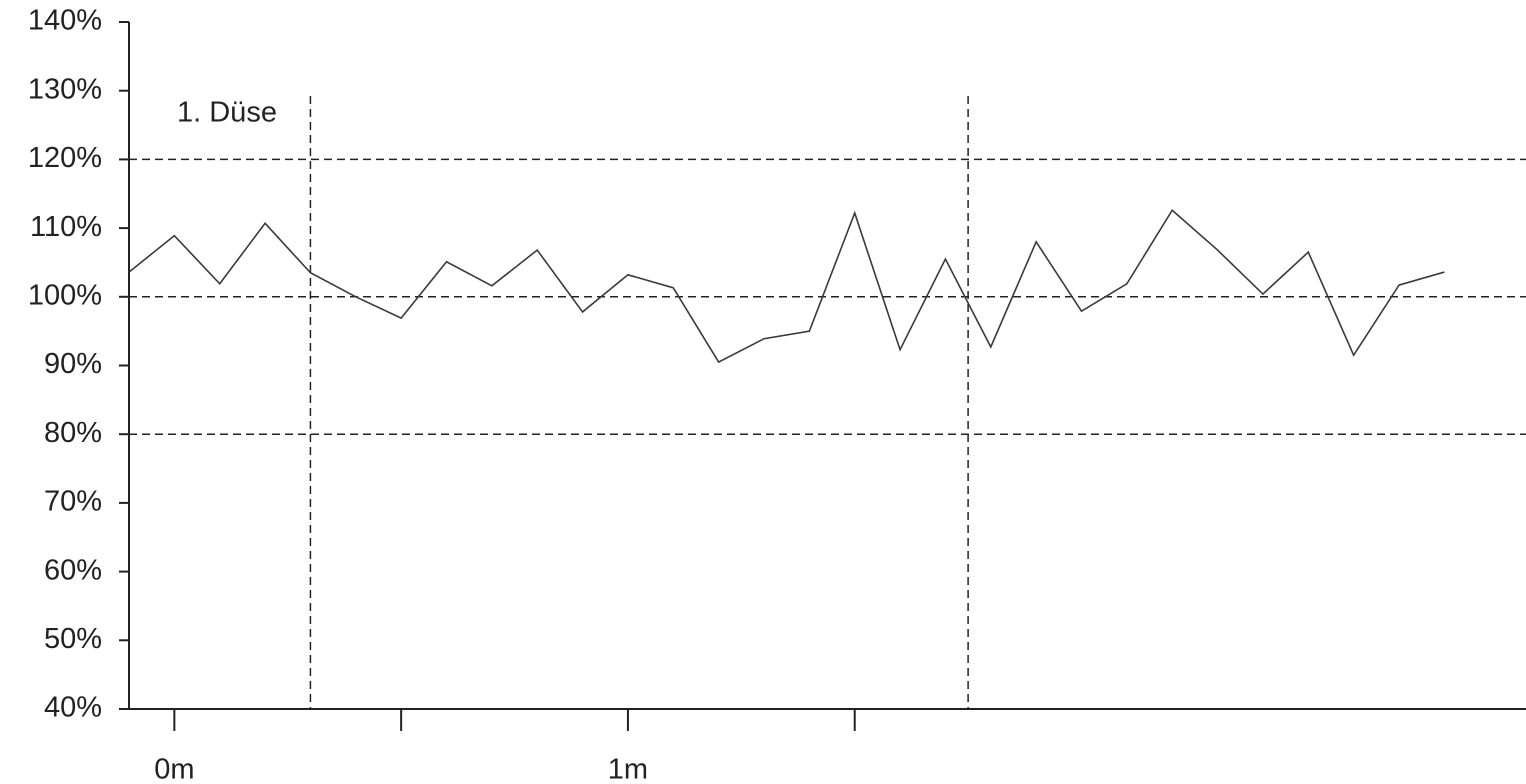 Image resolution: width=1526 pixels, height=784 pixels. Describe the element at coordinates (73, 708) in the screenshot. I see `y-tick-label: 40%` at that location.